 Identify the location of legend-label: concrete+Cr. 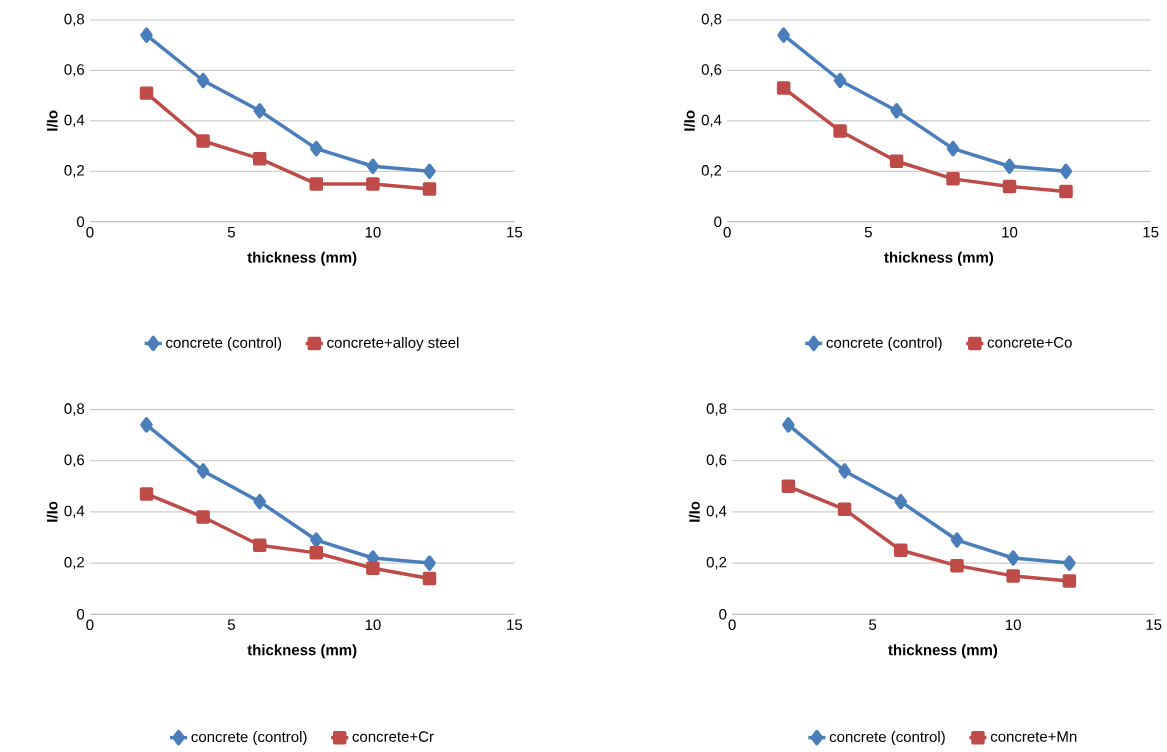
(393, 736).